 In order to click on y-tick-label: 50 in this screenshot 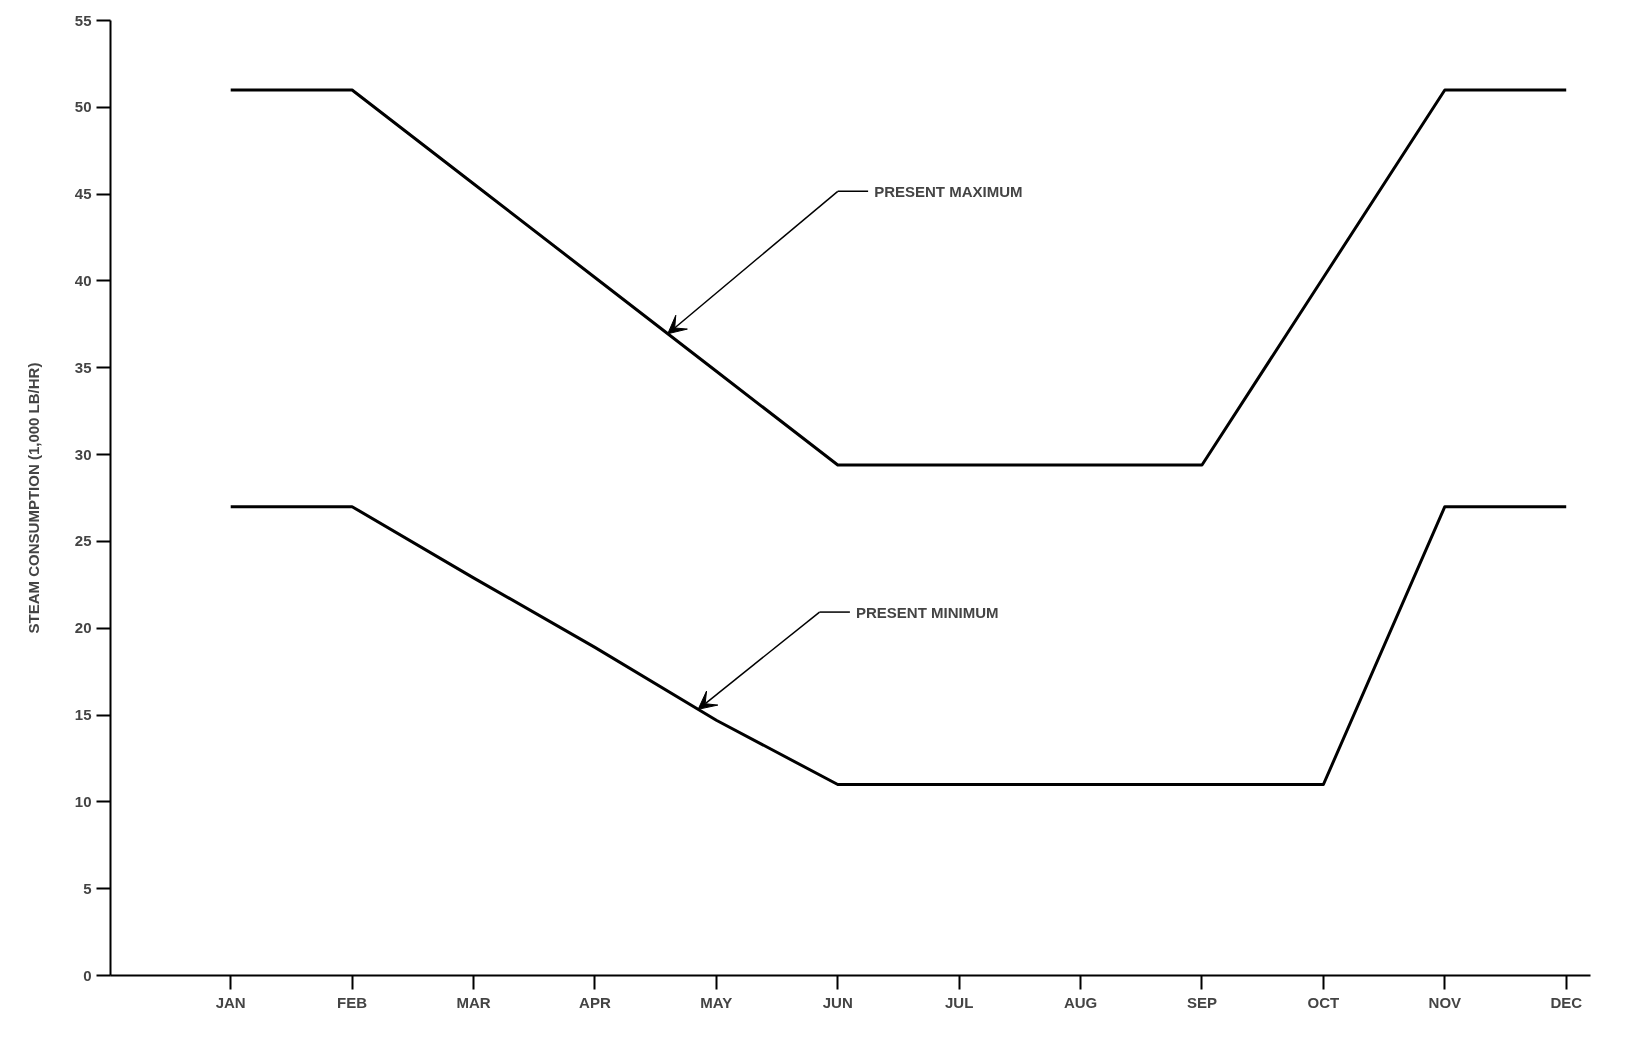, I will do `click(83, 107)`.